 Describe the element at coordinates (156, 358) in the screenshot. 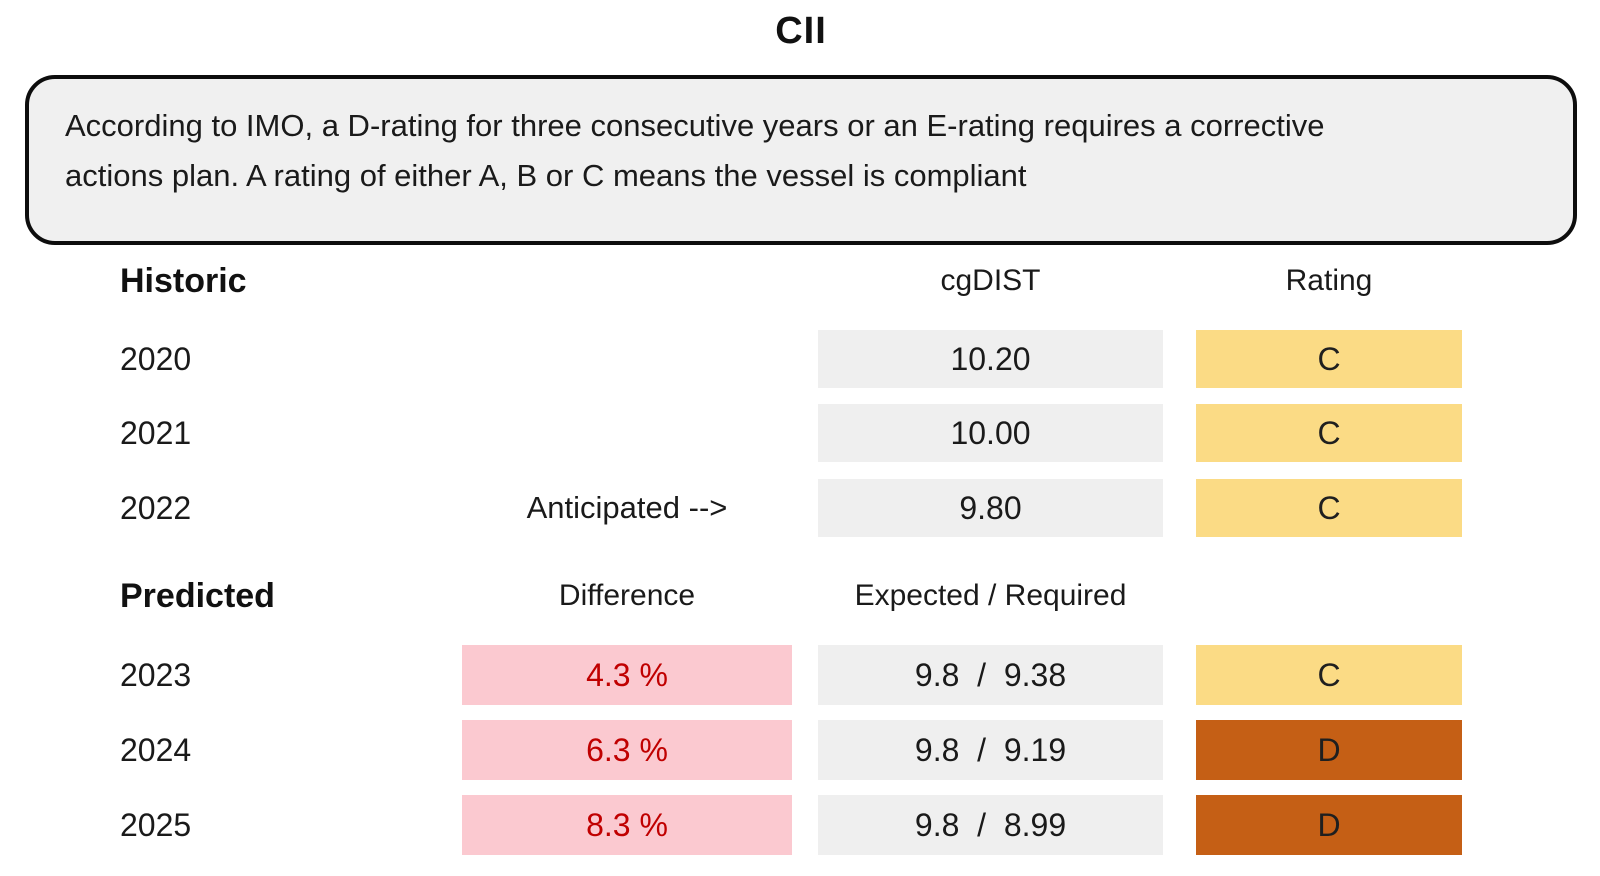

I see `year-label: 2020` at that location.